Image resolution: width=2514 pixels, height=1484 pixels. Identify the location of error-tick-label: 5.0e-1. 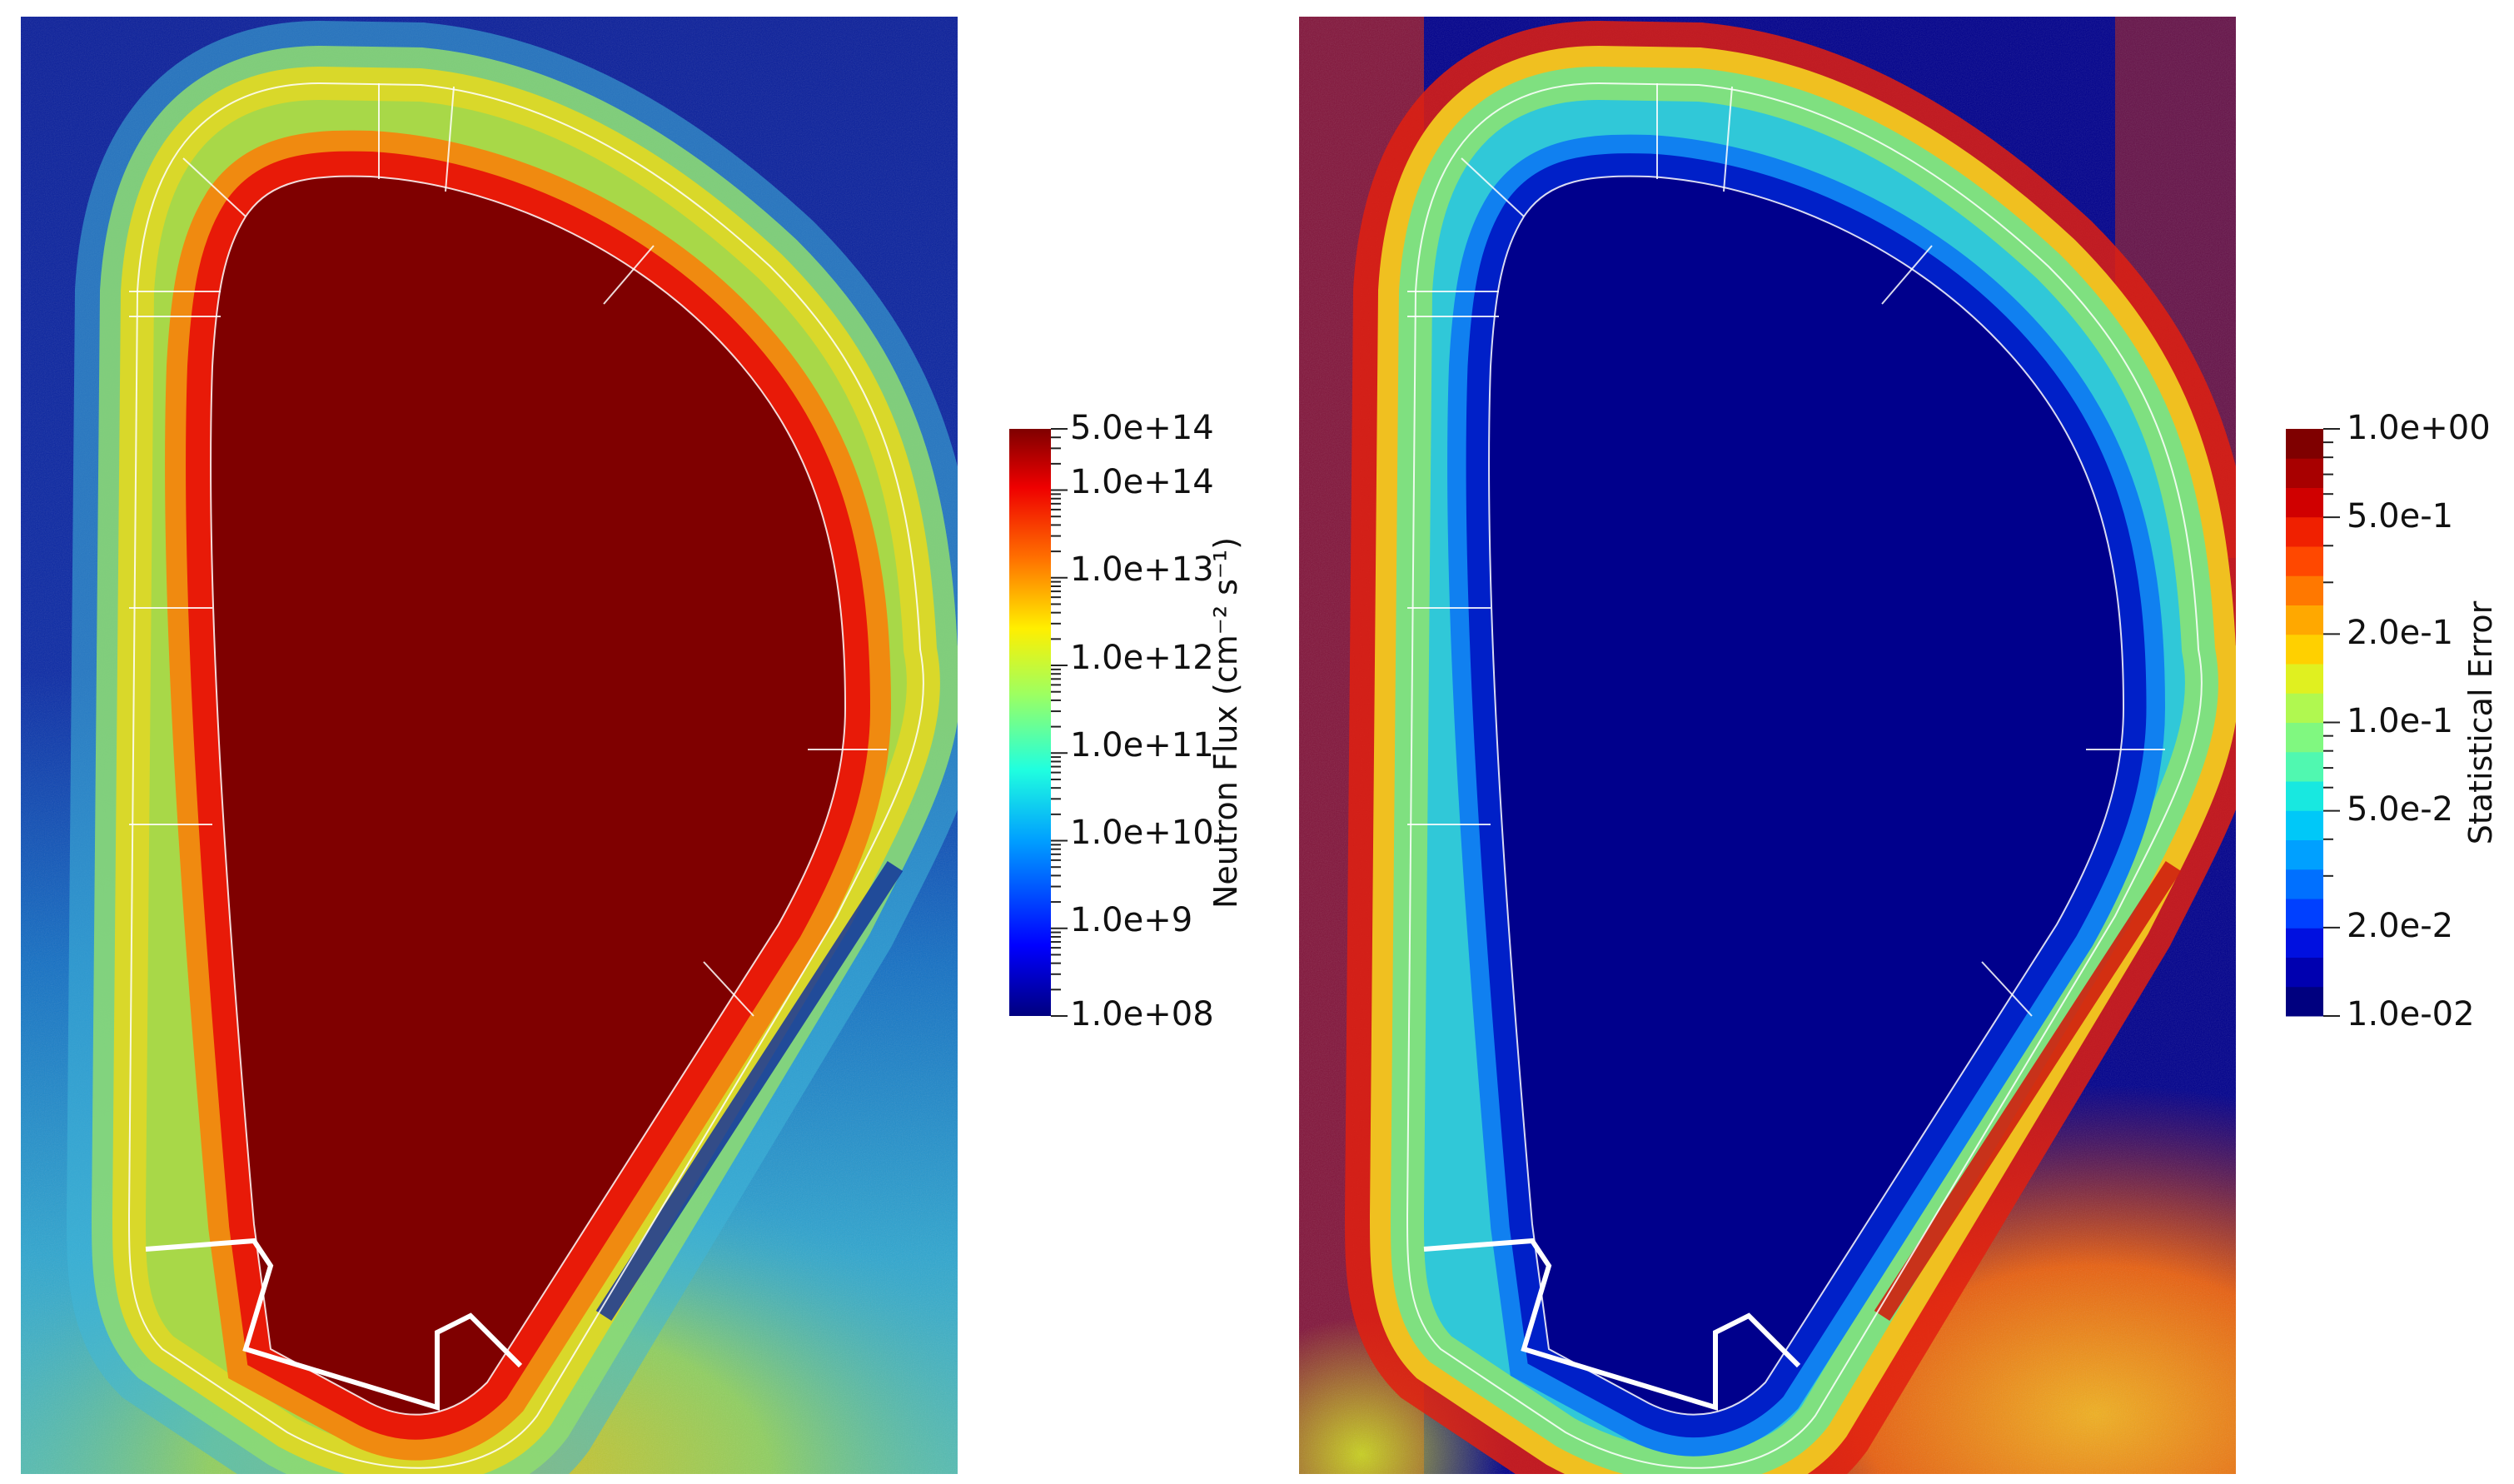
(2400, 516).